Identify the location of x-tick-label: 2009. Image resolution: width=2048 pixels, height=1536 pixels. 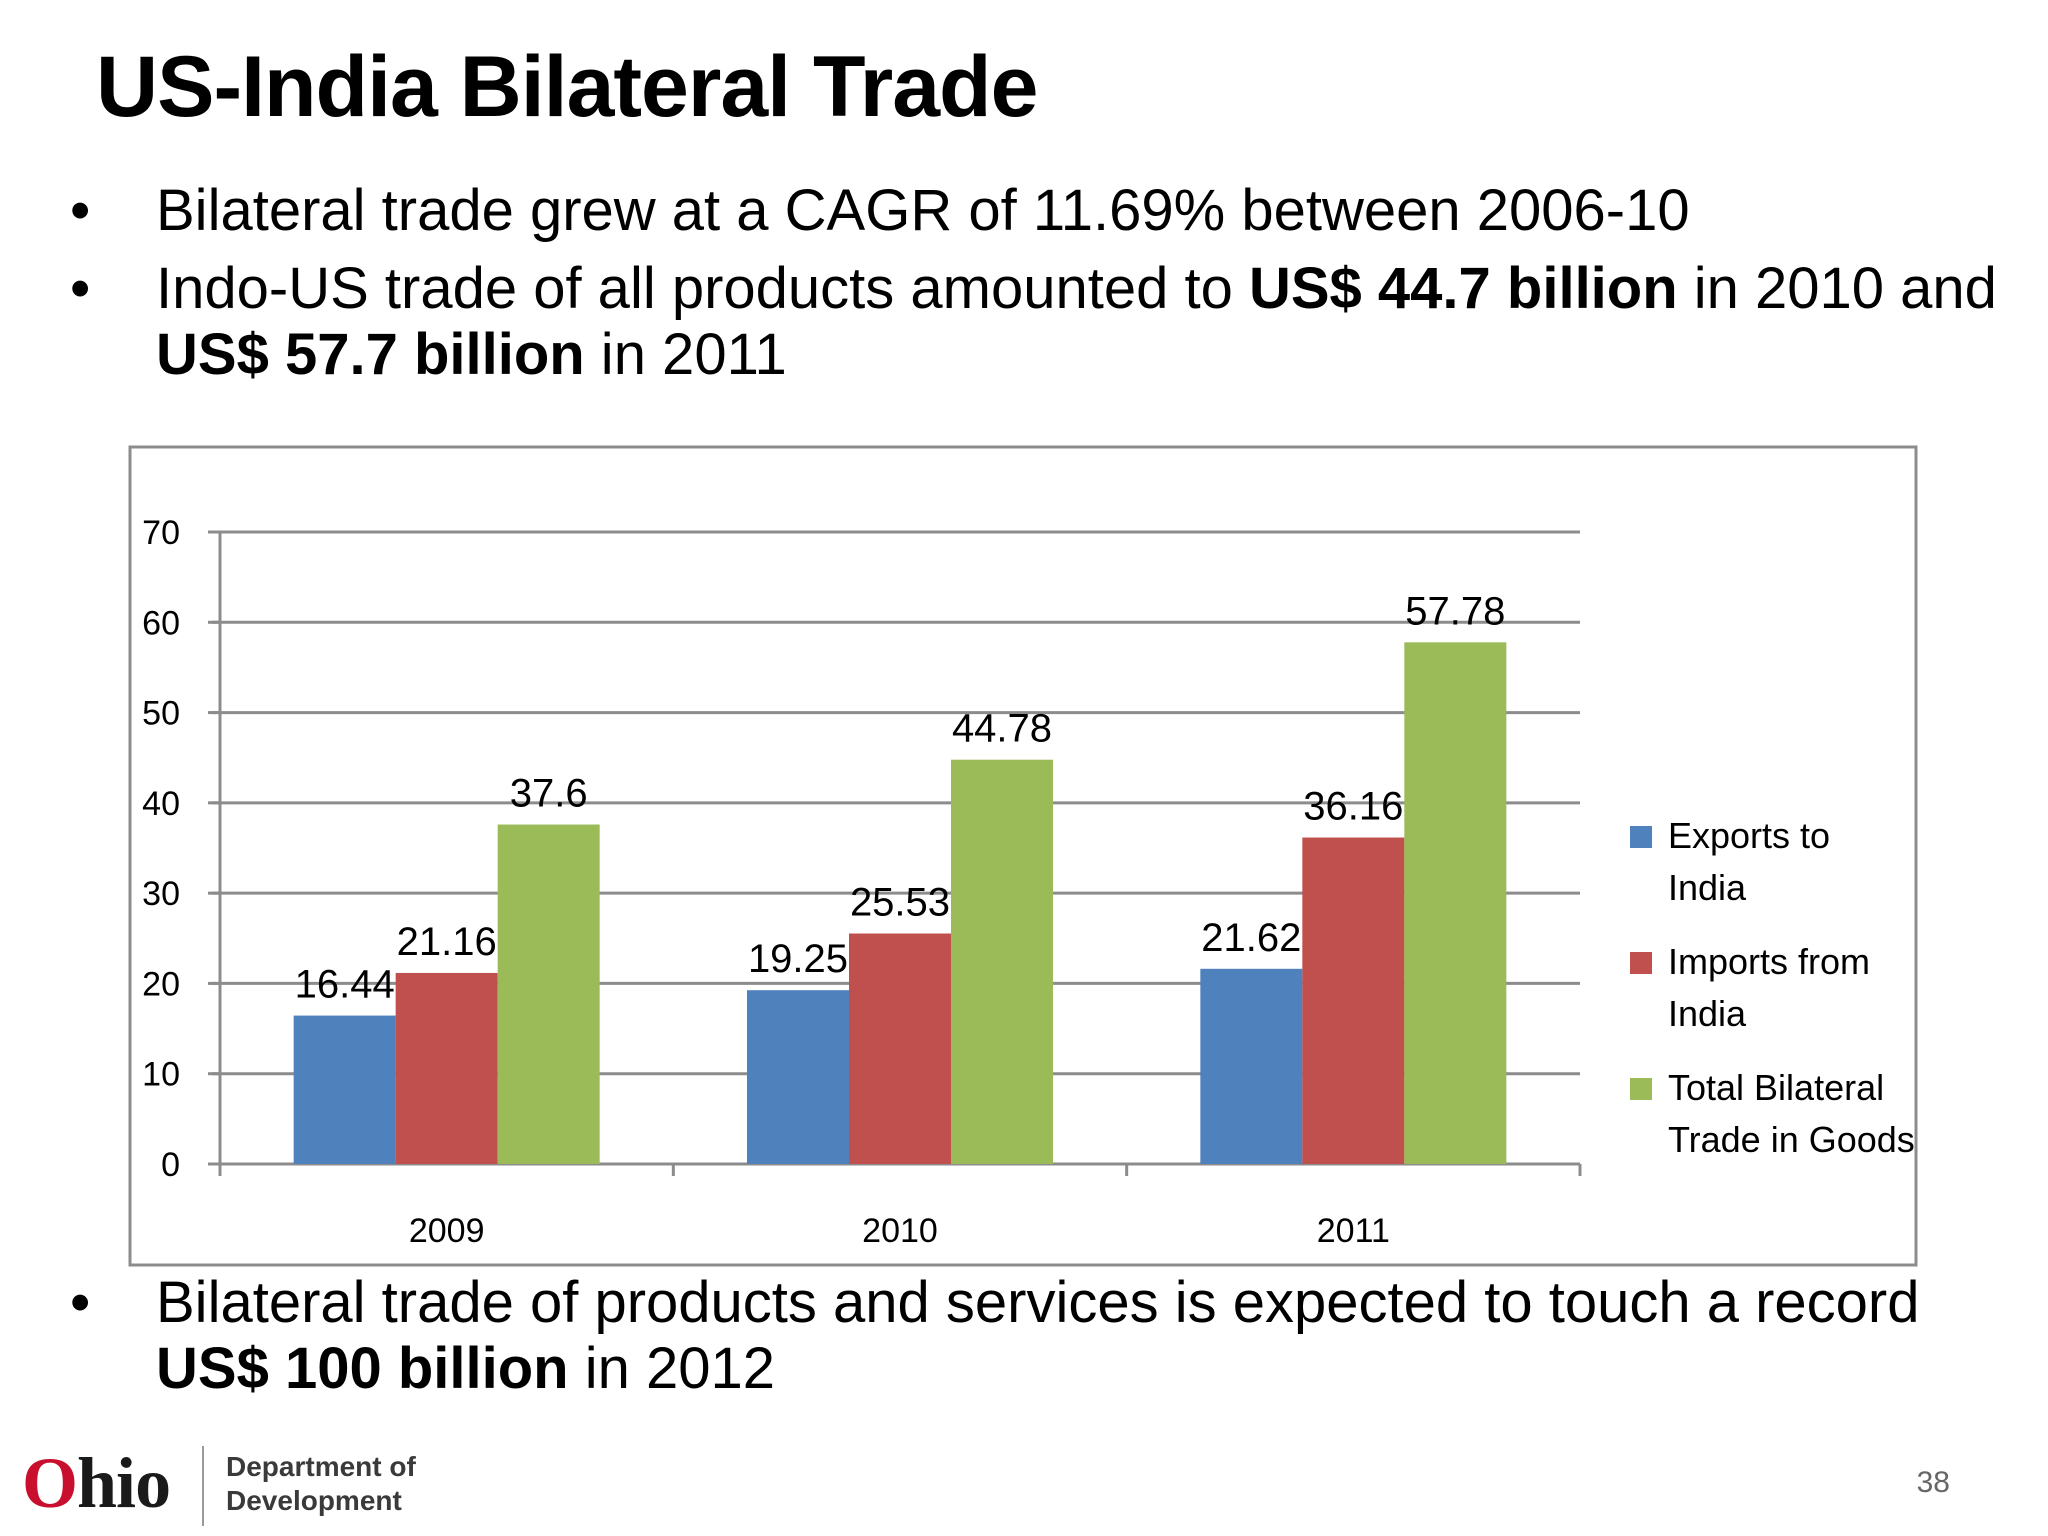
(447, 1231).